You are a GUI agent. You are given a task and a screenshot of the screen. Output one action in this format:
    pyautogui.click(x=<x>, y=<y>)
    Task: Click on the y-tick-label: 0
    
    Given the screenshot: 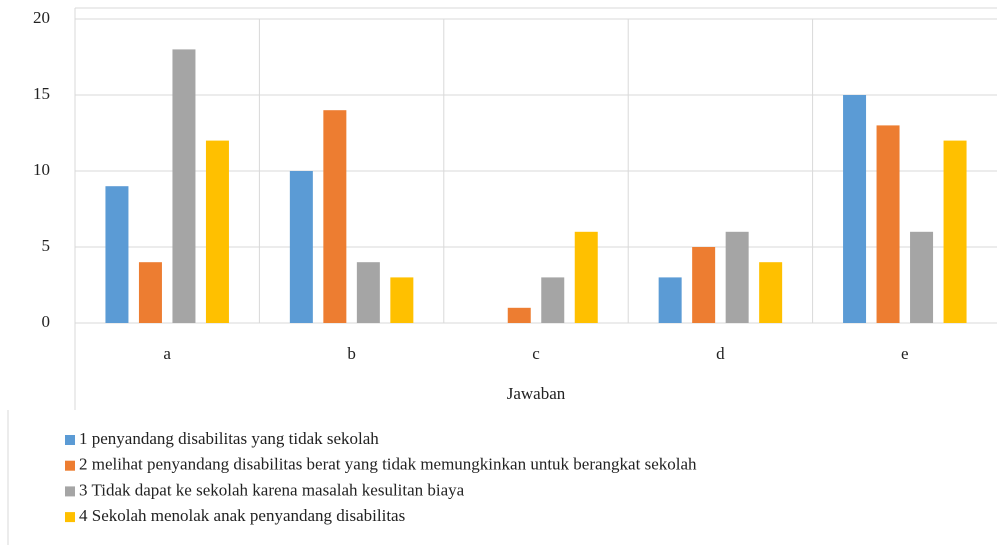 What is the action you would take?
    pyautogui.click(x=46, y=321)
    